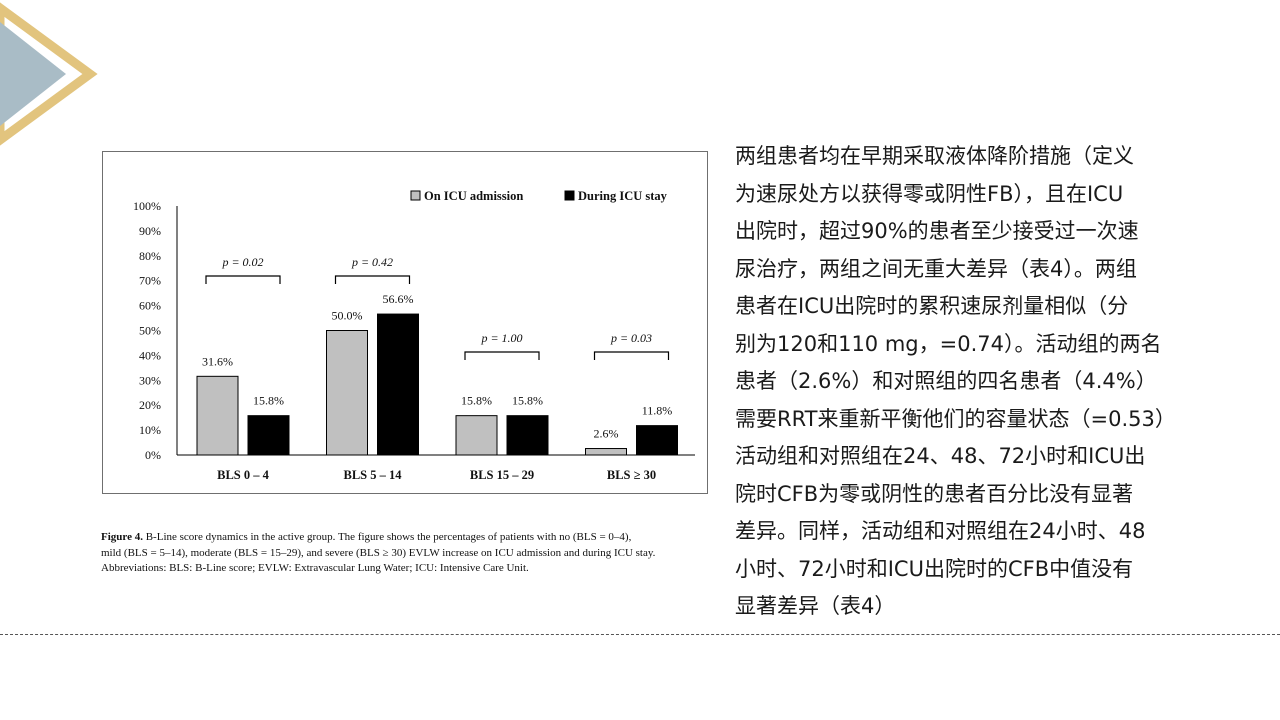 The width and height of the screenshot is (1280, 720). Describe the element at coordinates (372, 475) in the screenshot. I see `x-category-label: BLS 5 – 14` at that location.